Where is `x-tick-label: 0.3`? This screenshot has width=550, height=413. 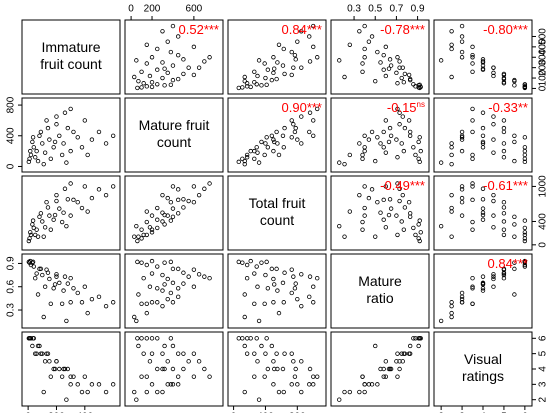
x-tick-label: 0.3 is located at coordinates (354, 9).